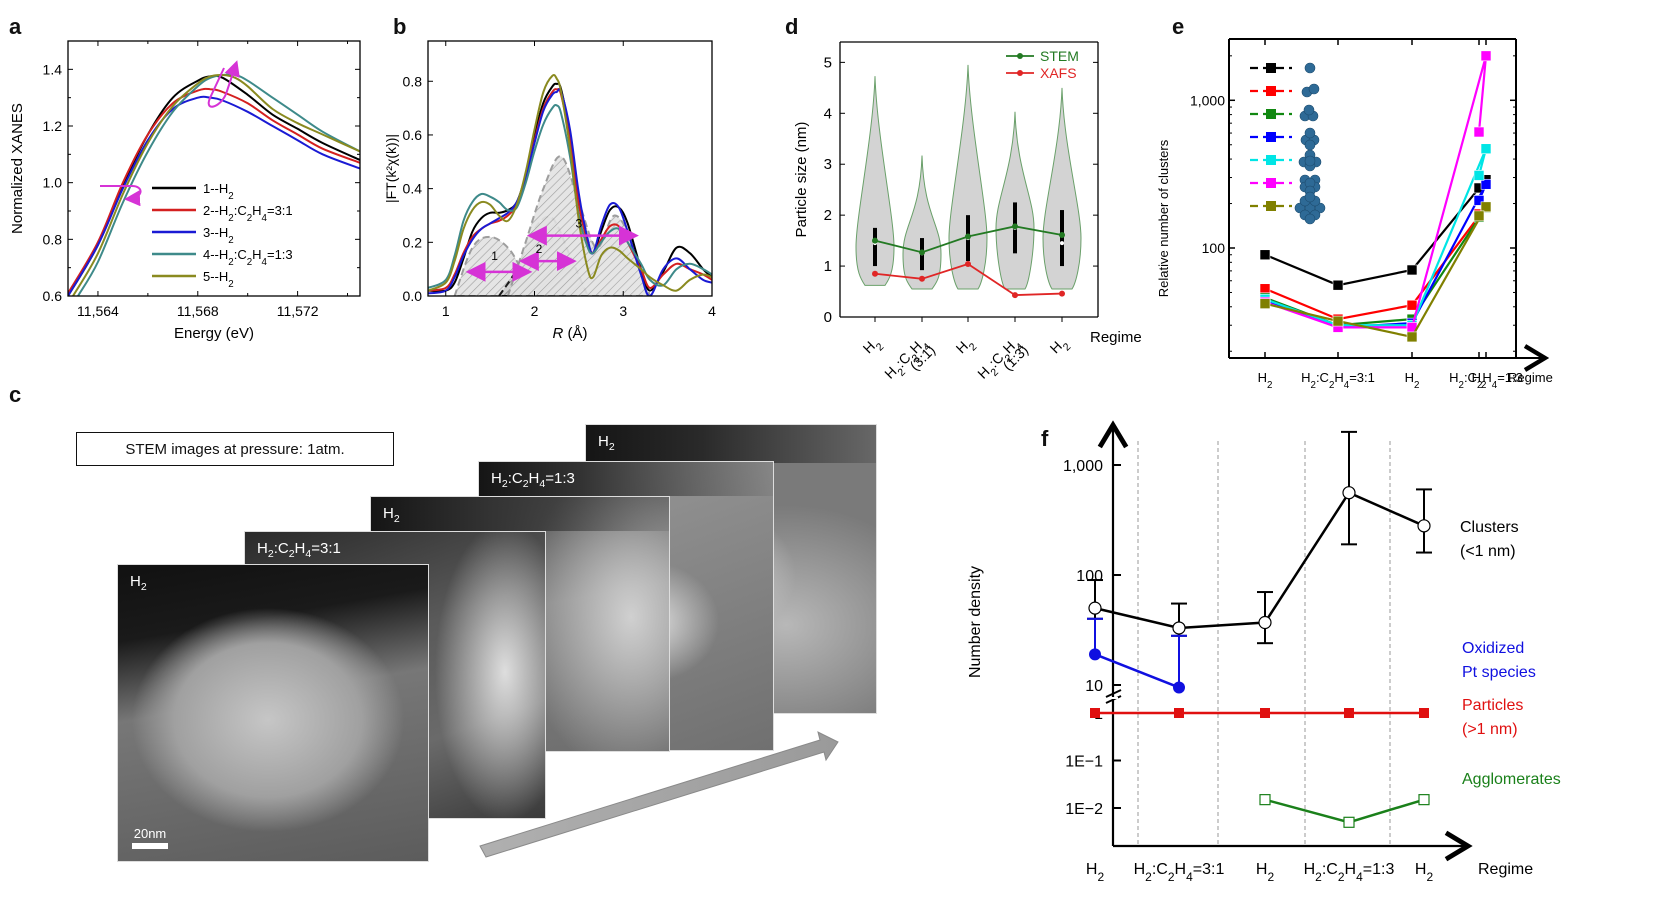 The height and width of the screenshot is (912, 1657). I want to click on x-tick-label: H2:C2H4=3:1, so click(1338, 380).